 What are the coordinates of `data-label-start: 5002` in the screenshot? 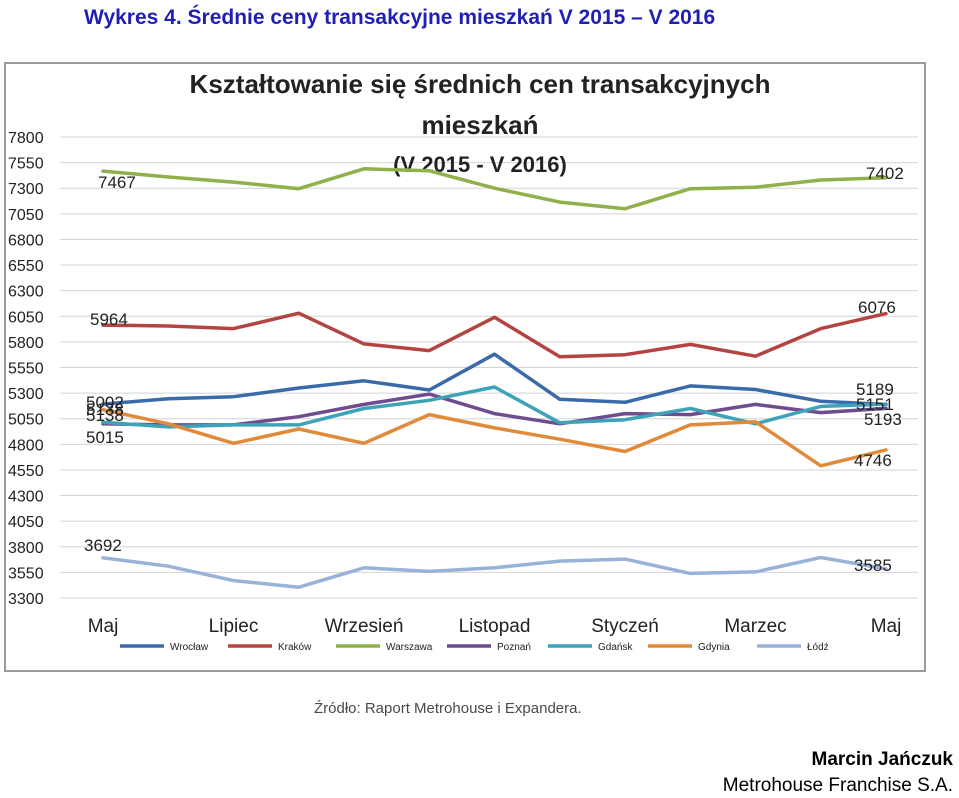 It's located at (105, 402).